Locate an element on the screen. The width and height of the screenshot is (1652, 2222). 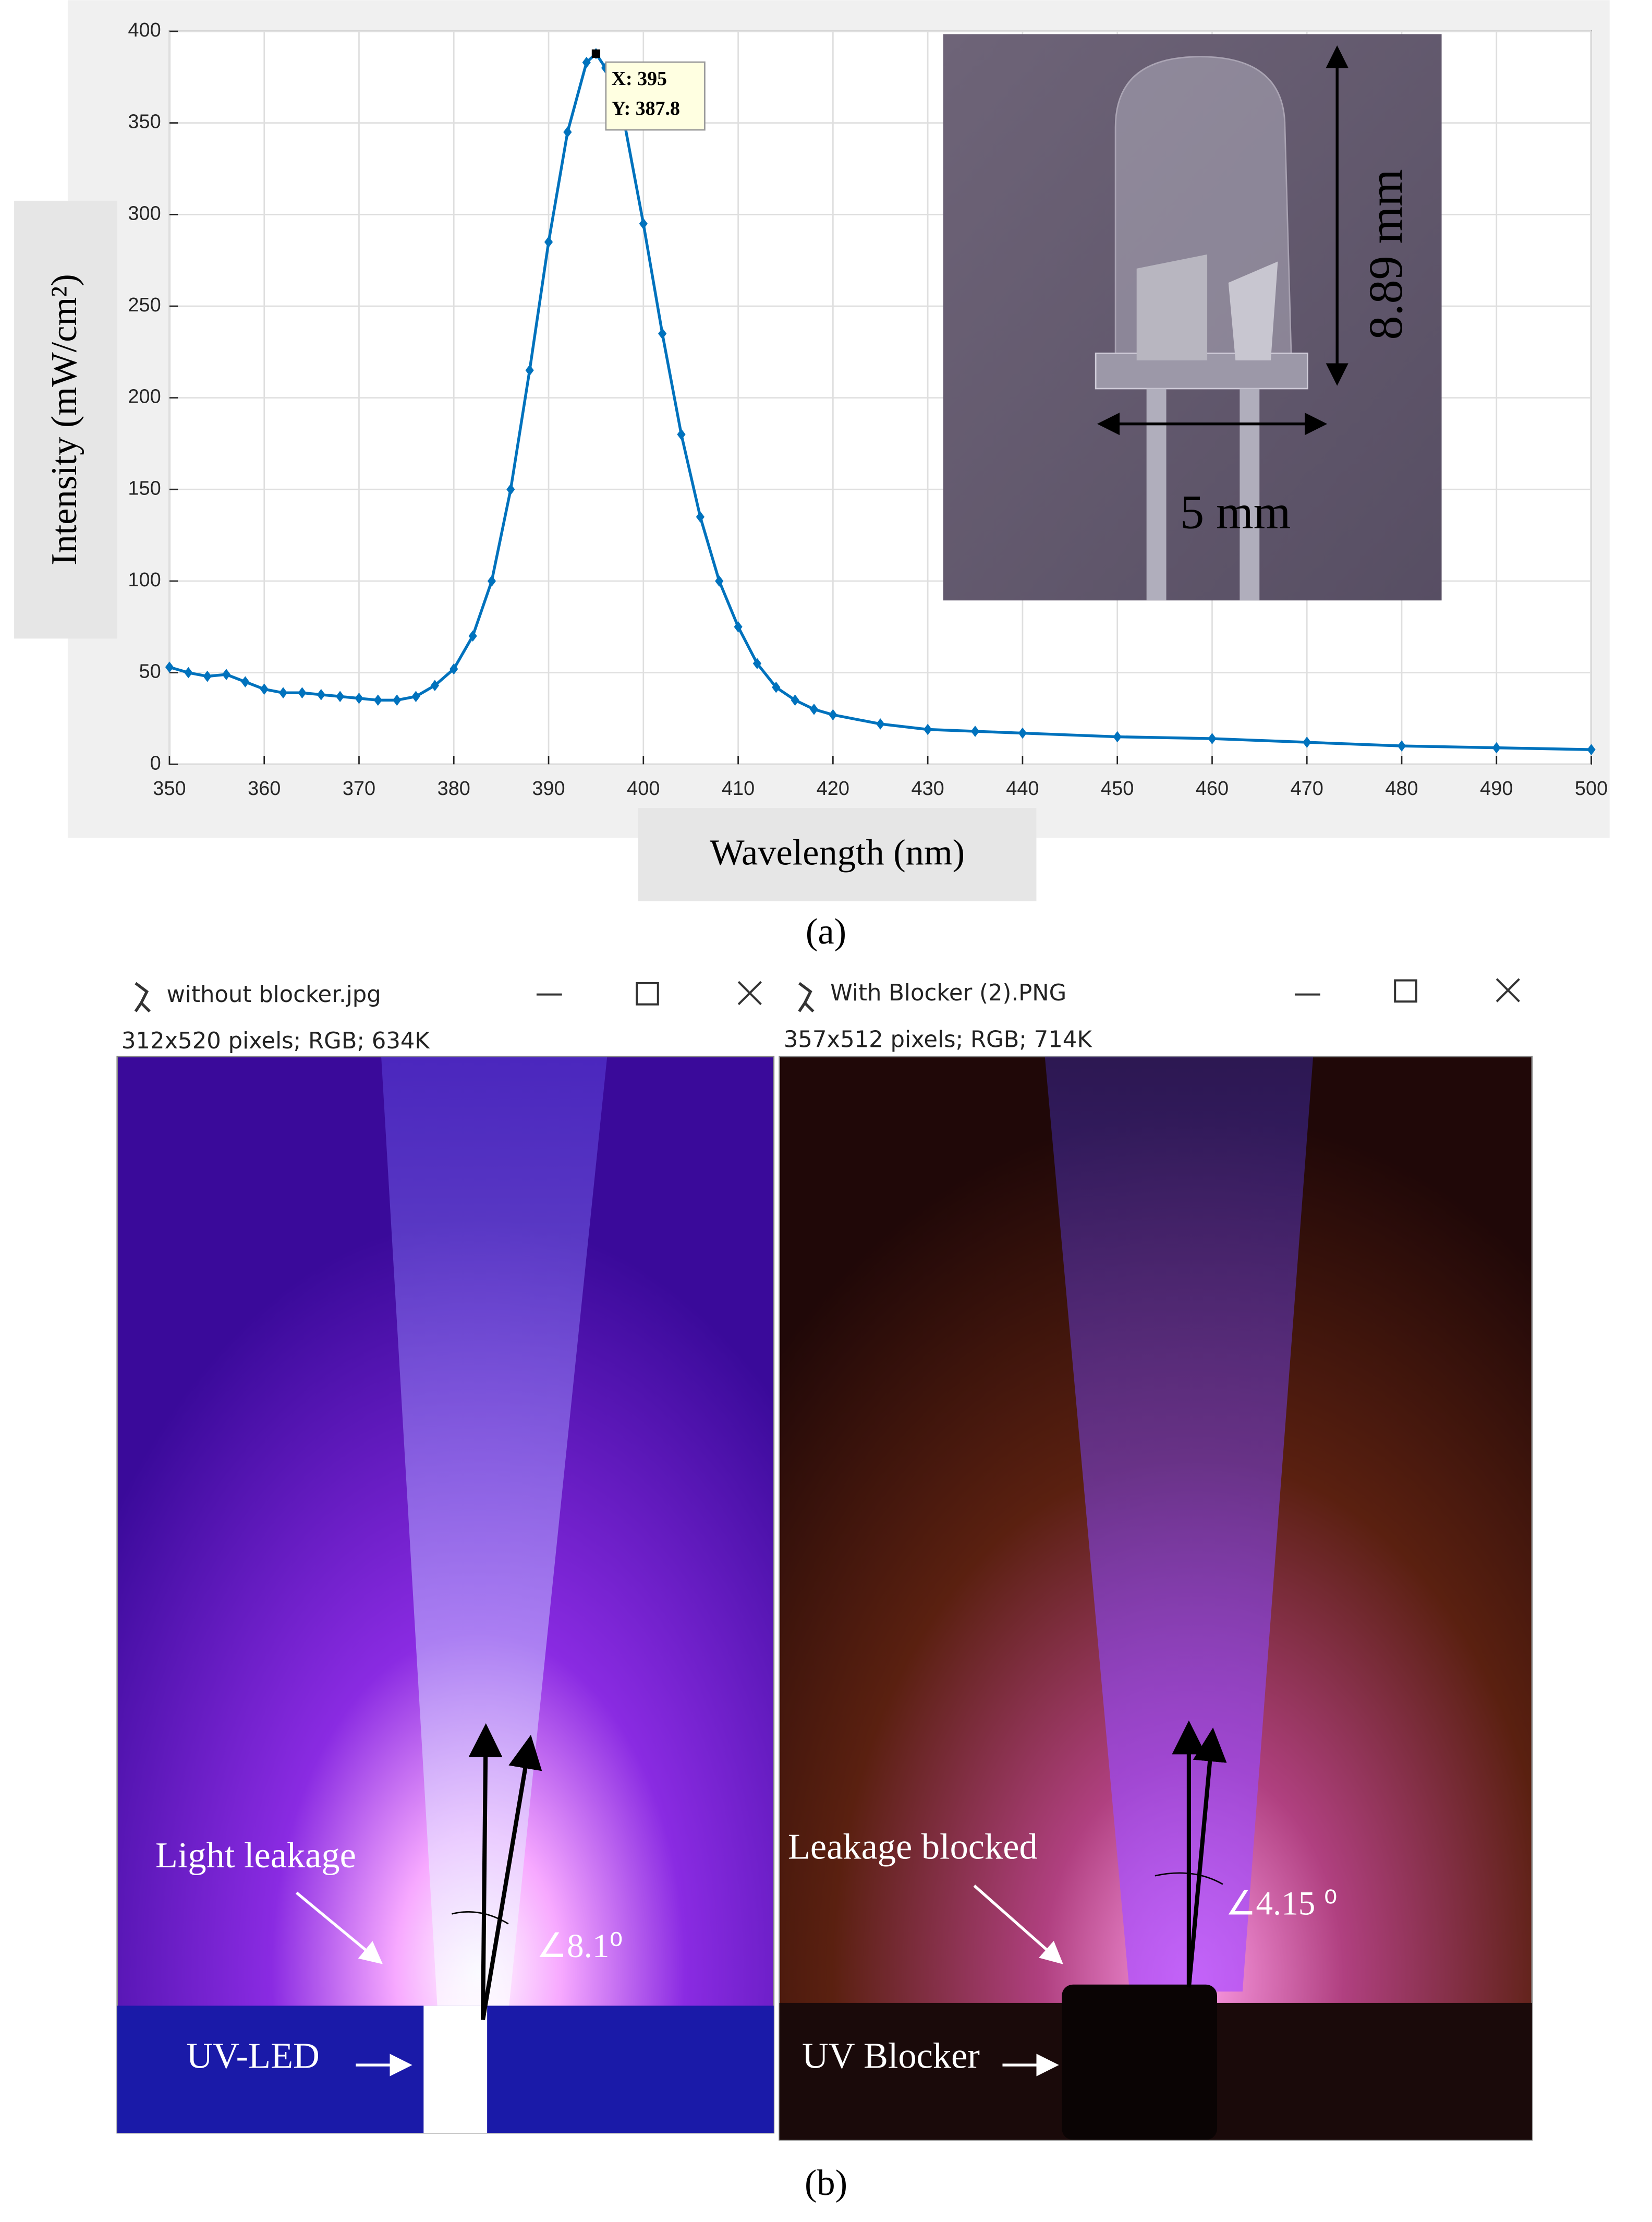
y-tick-label: 50 is located at coordinates (150, 672).